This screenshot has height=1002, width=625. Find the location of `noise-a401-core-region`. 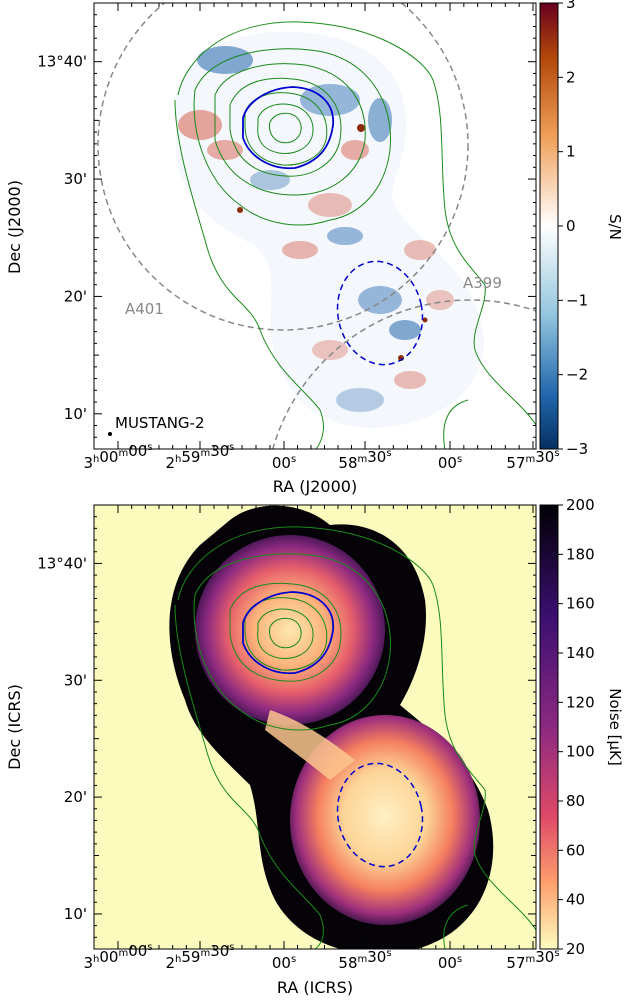

noise-a401-core-region is located at coordinates (288, 633).